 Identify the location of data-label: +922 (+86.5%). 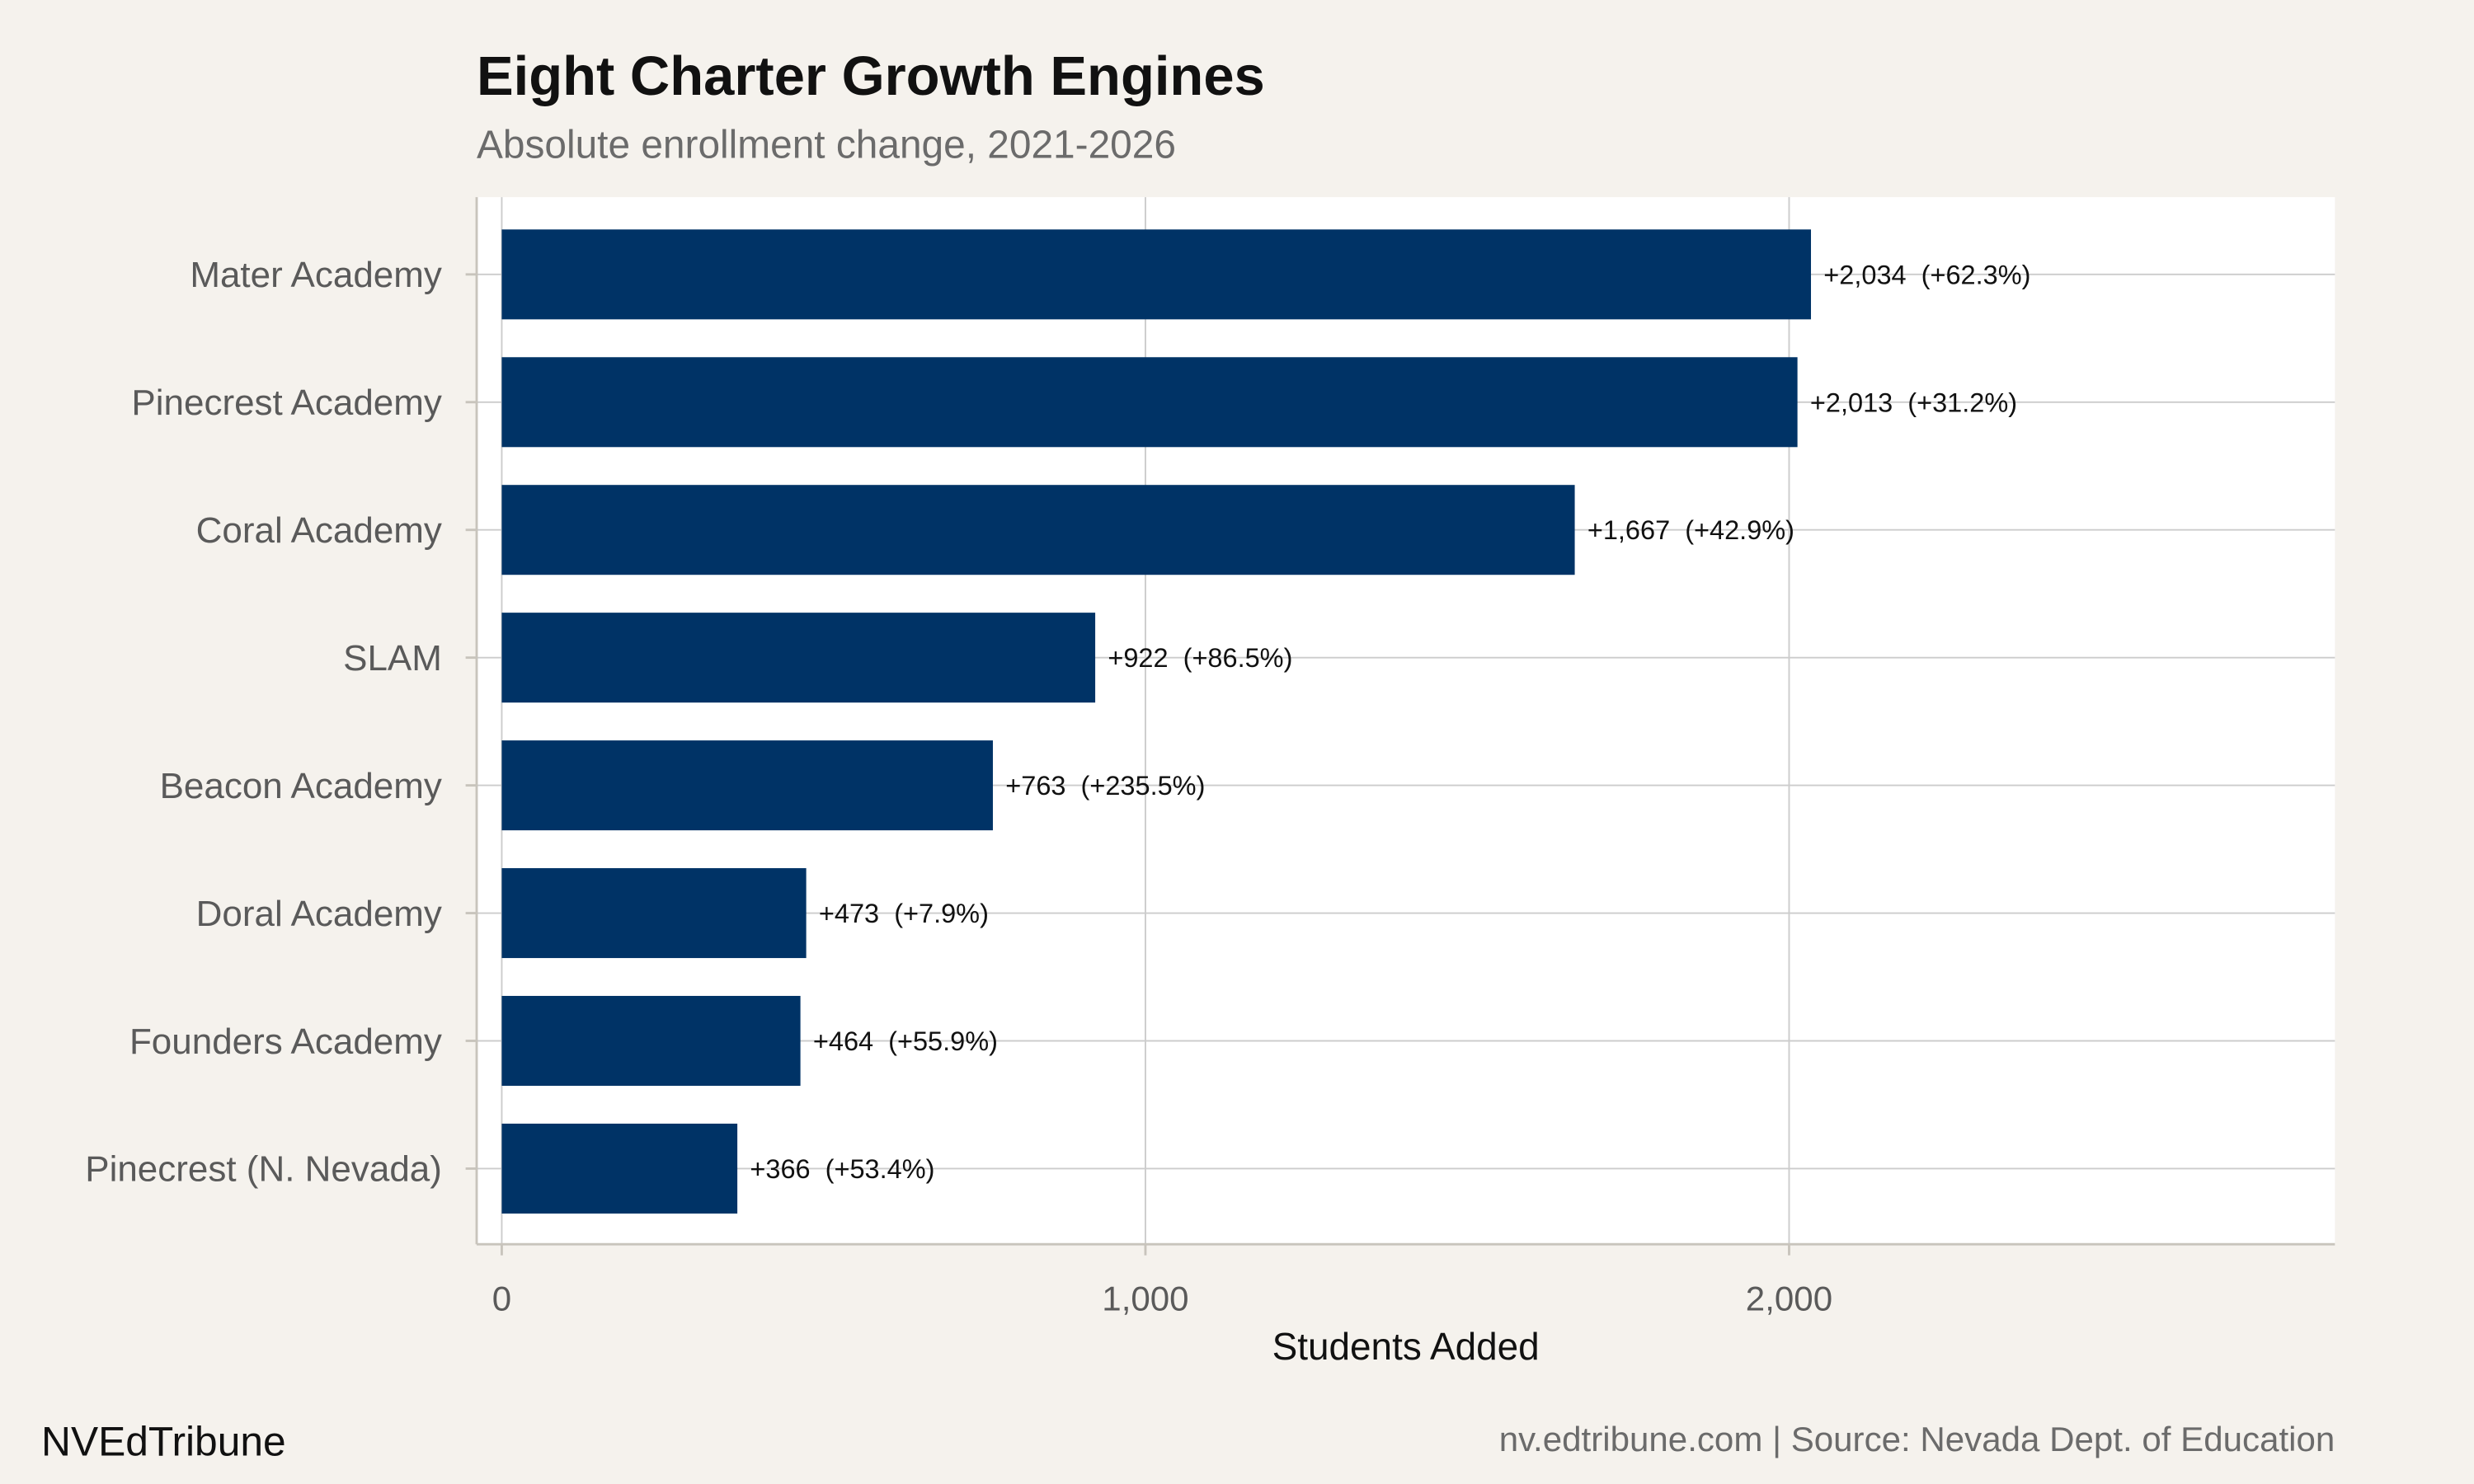
(1200, 658).